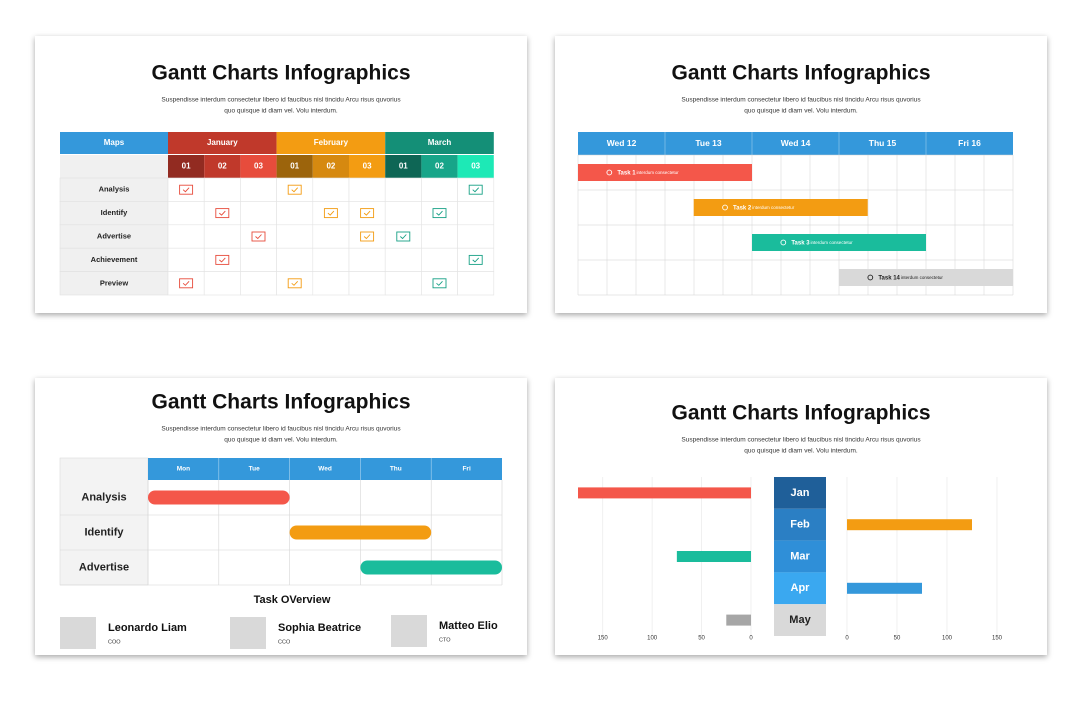 The width and height of the screenshot is (1080, 720). What do you see at coordinates (652, 639) in the screenshot?
I see `x-tick-label: 100` at bounding box center [652, 639].